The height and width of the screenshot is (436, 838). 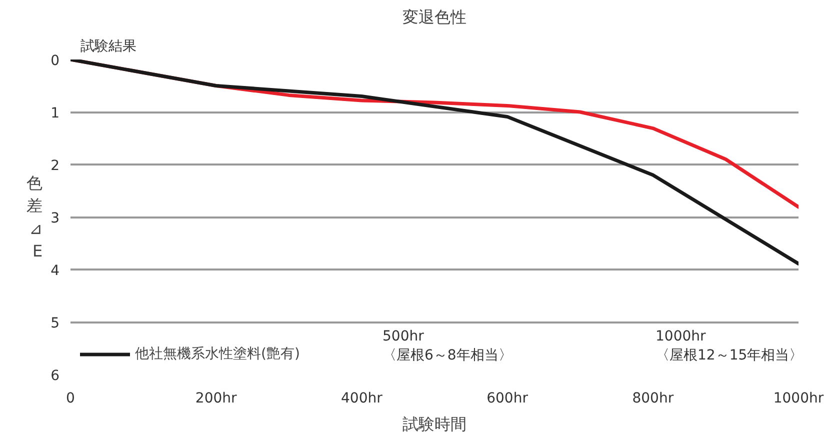 I want to click on x-tick-label: 400hr, so click(x=362, y=398).